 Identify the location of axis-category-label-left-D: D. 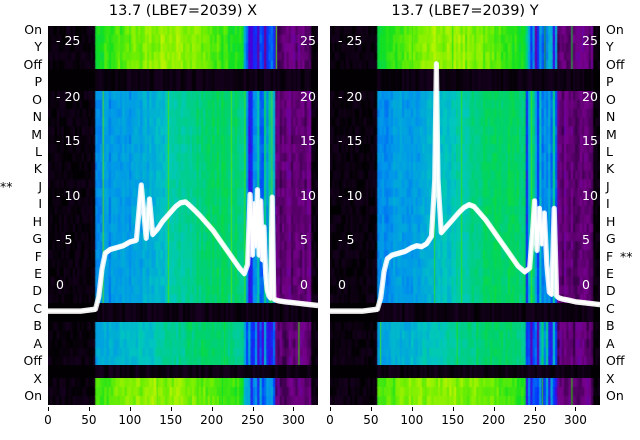
(37, 291).